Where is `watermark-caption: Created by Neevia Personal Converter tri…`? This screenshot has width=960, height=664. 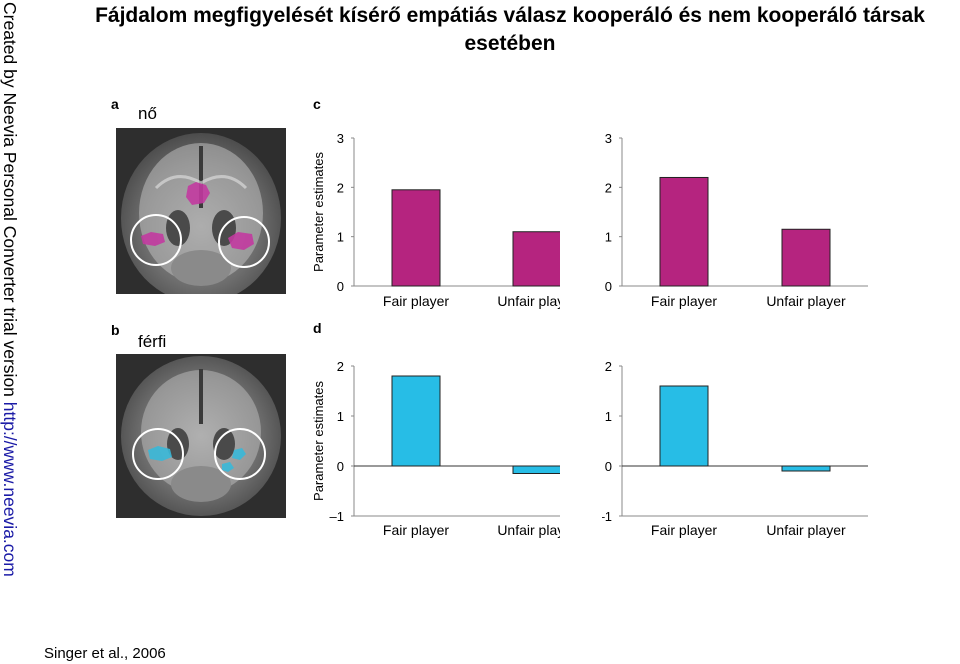
watermark-caption: Created by Neevia Personal Converter tri… is located at coordinates (10, 202).